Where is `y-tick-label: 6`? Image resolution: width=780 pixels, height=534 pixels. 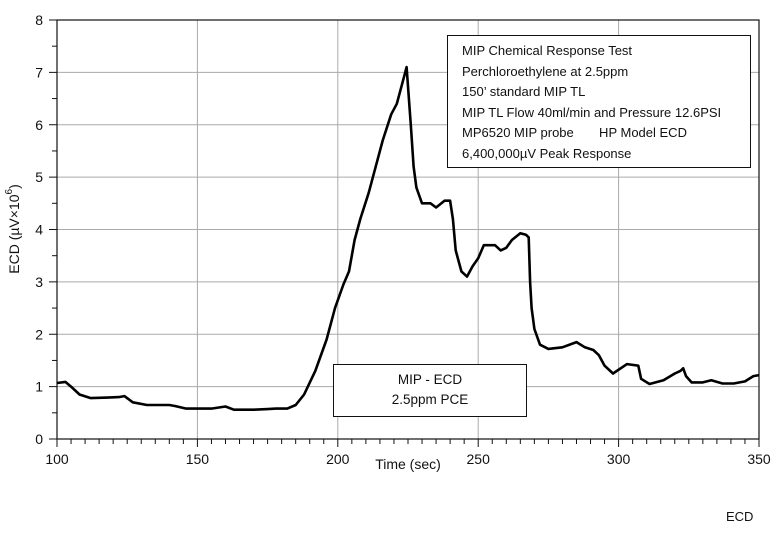
y-tick-label: 6 is located at coordinates (39, 125).